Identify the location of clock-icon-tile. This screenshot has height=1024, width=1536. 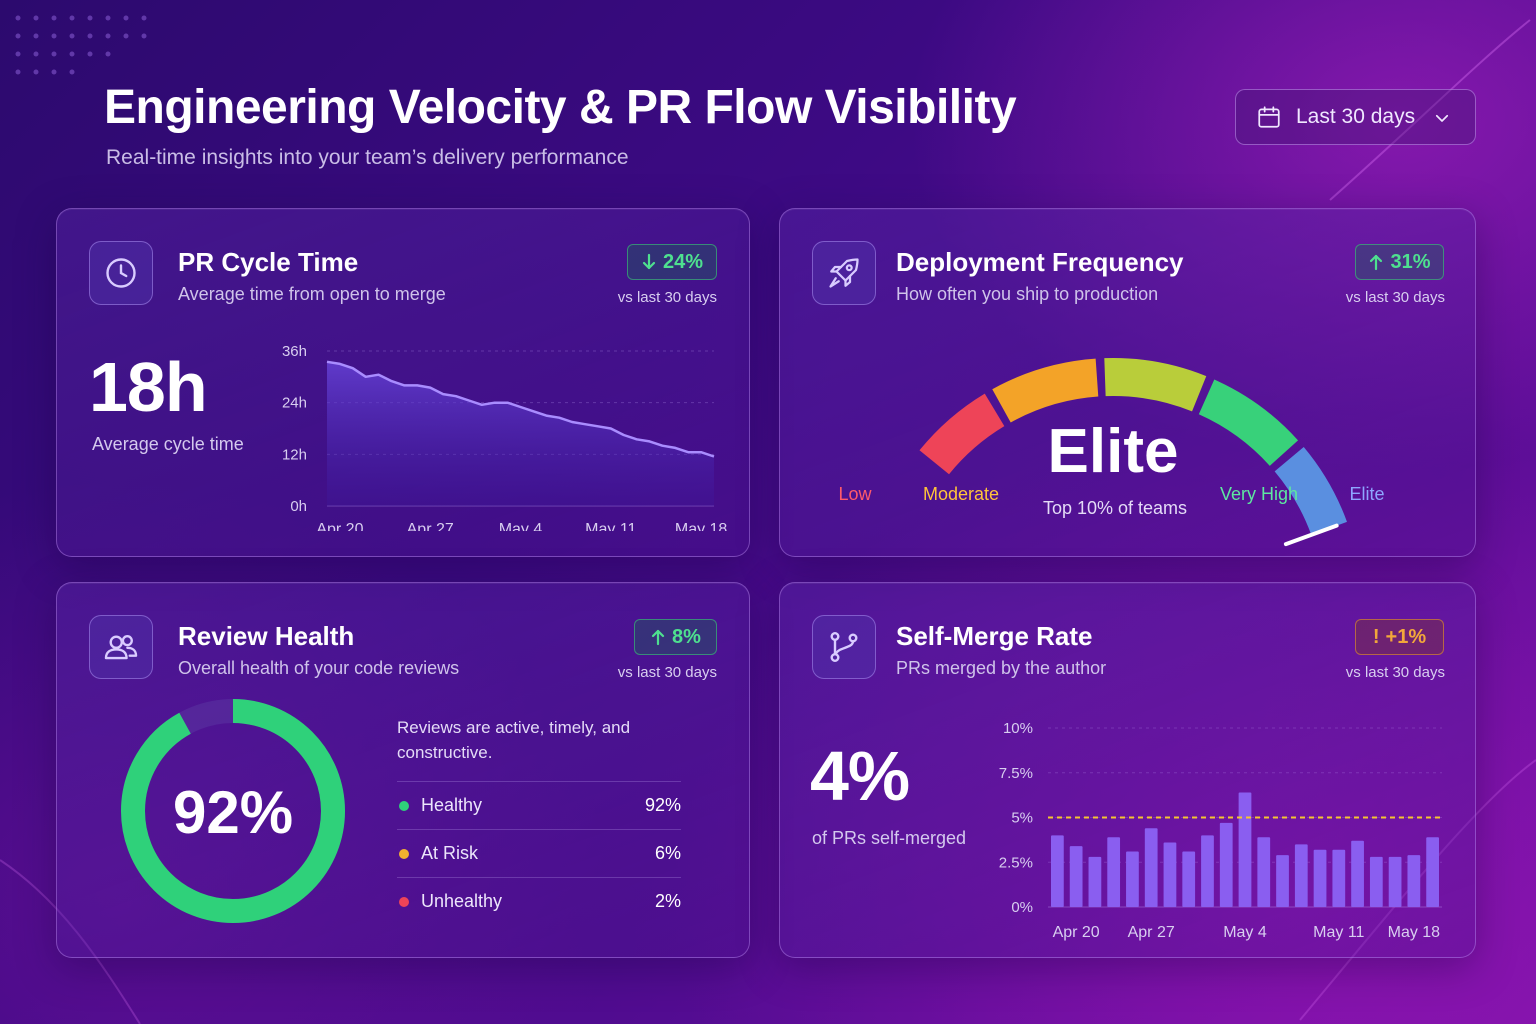
(121, 273).